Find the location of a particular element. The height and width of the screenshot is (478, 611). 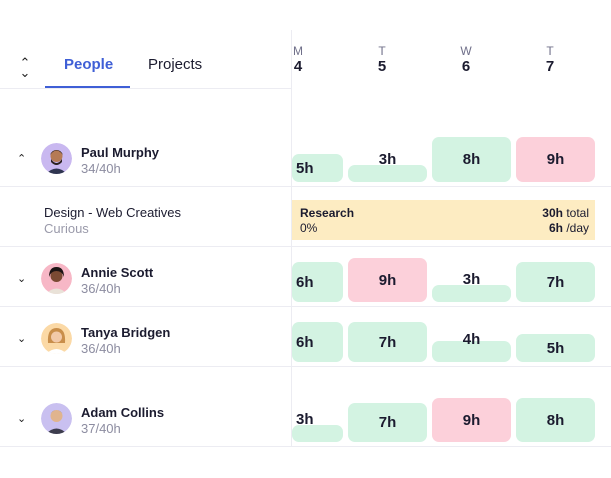

task-total-suffix: total is located at coordinates (577, 213).